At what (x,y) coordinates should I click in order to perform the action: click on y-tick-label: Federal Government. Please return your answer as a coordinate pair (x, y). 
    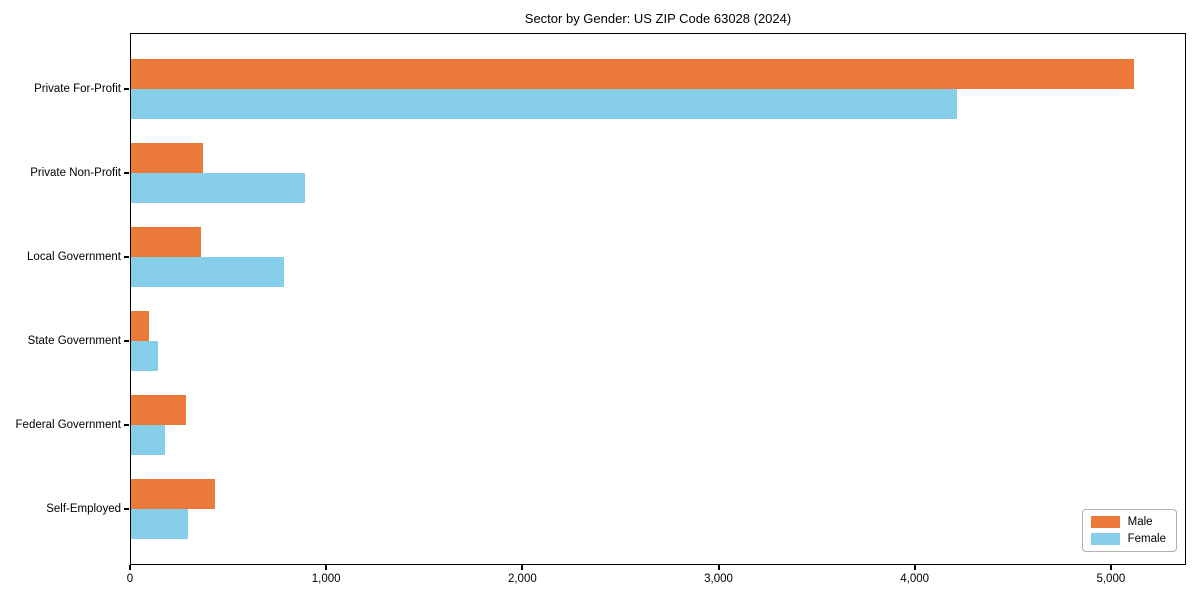
    Looking at the image, I should click on (68, 425).